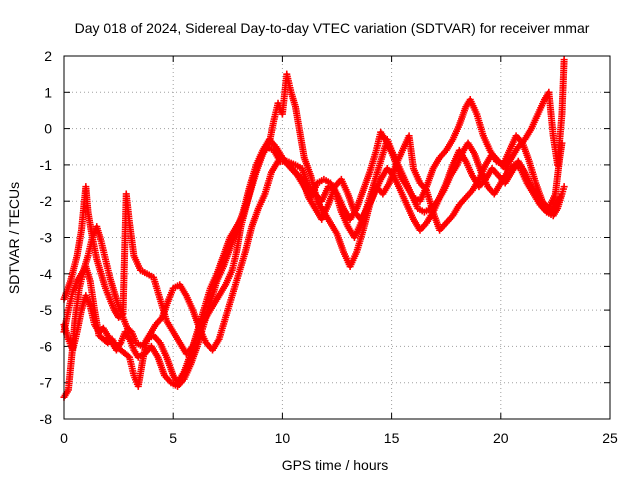  I want to click on y-tick-label: -8, so click(46, 419).